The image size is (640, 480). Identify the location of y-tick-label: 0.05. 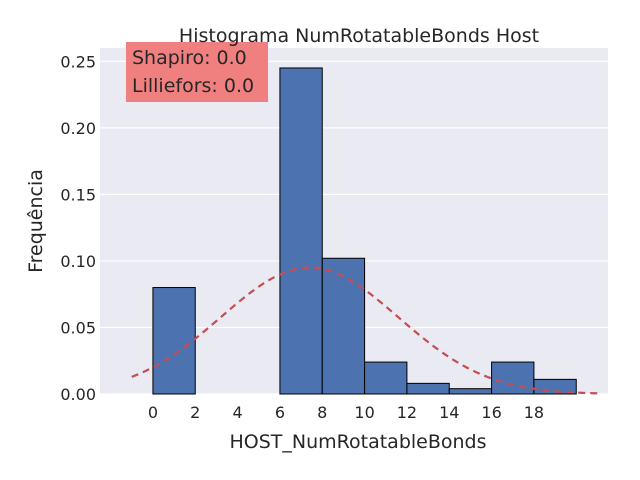
(78, 327).